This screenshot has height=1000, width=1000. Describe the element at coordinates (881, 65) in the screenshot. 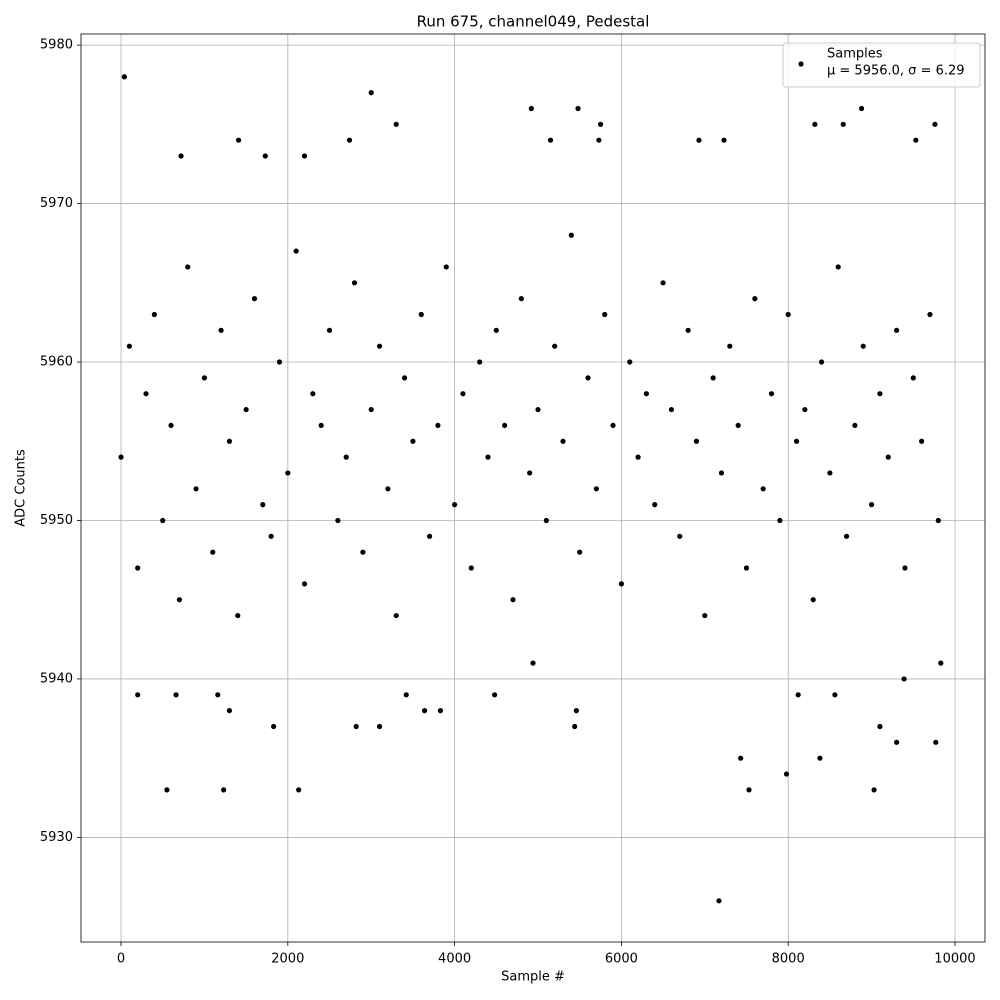

I see `legend-box` at that location.